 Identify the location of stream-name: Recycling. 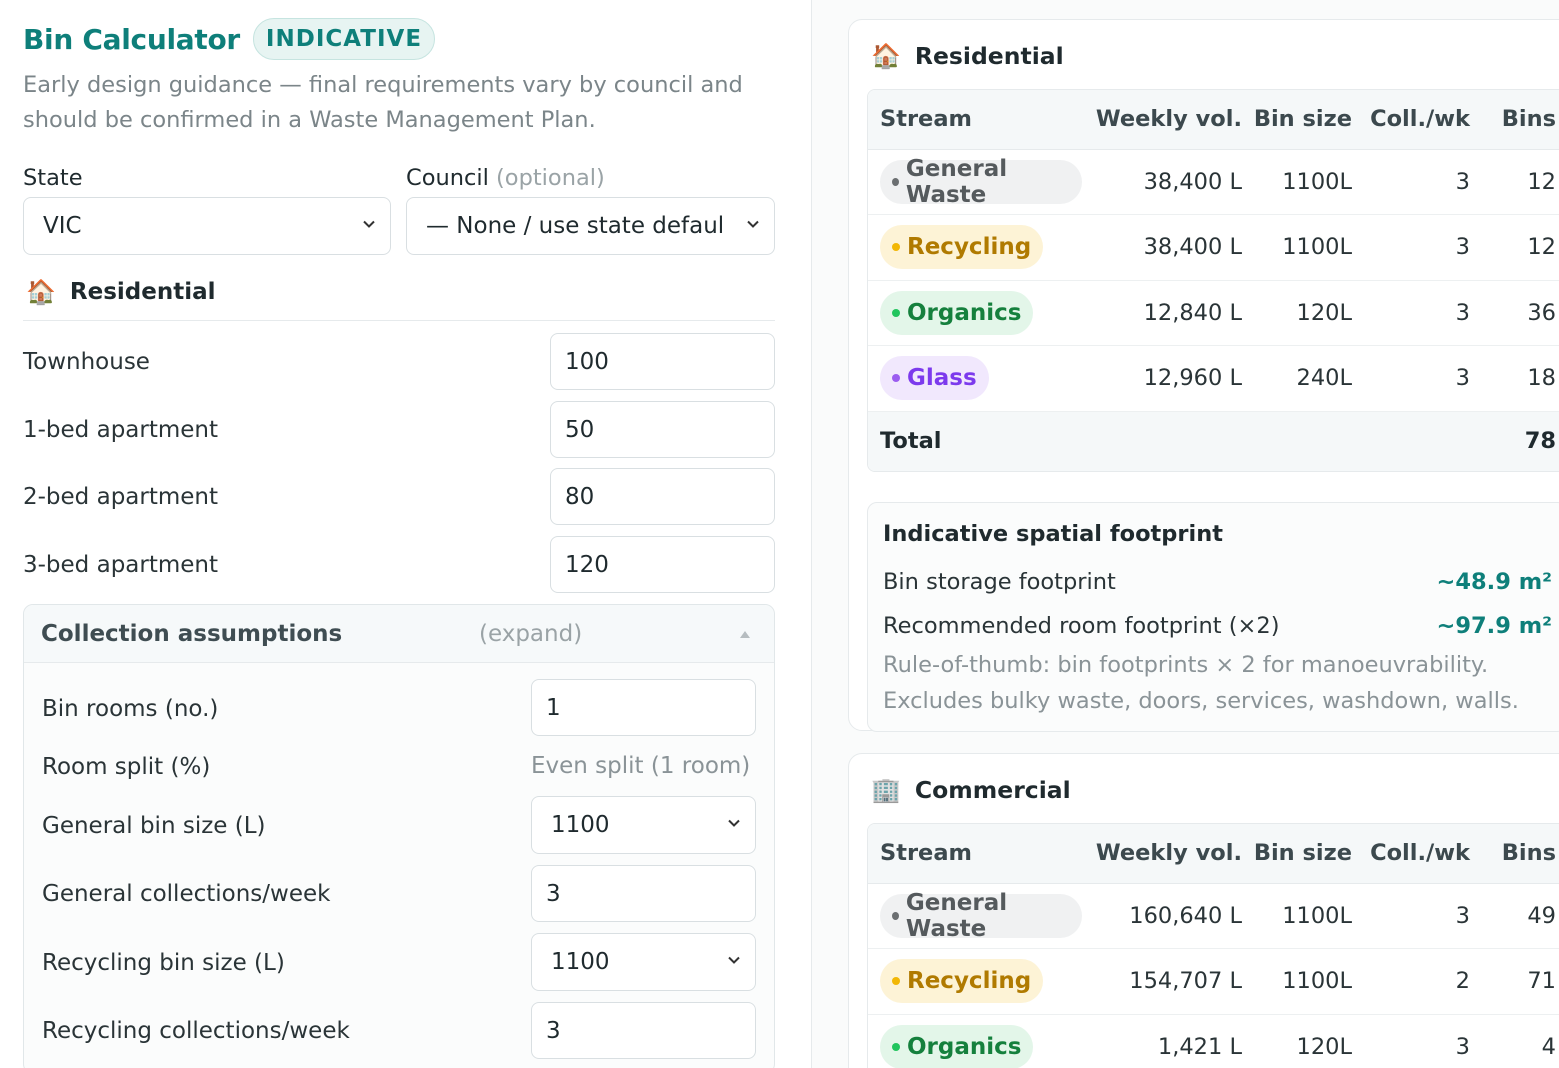
(969, 981).